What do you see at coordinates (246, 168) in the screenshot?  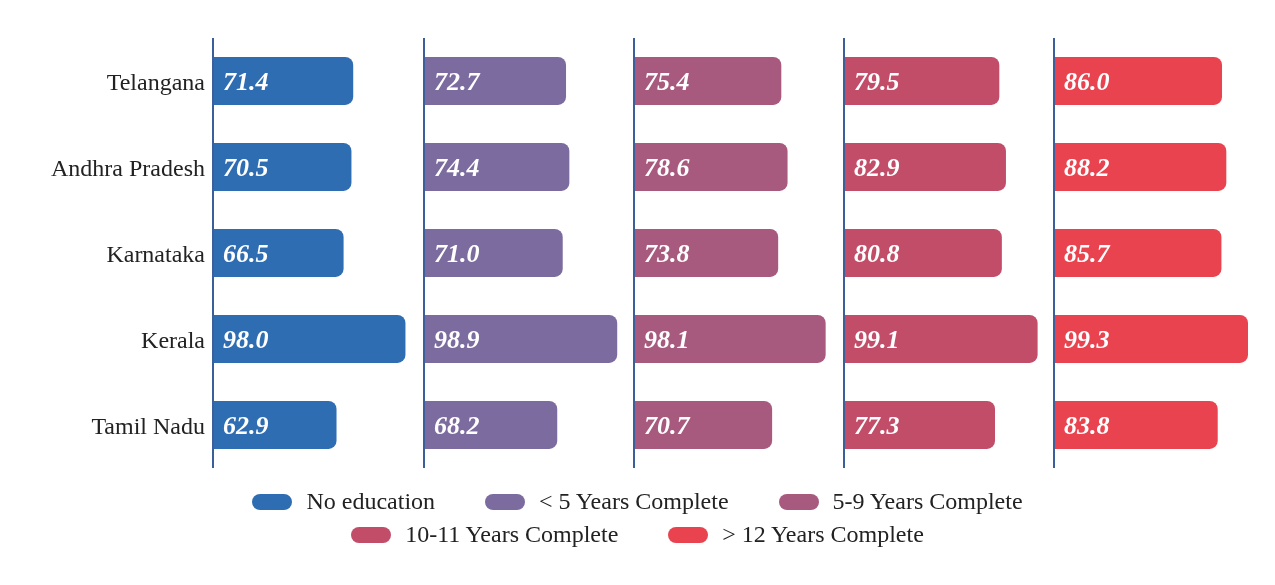 I see `data-label: 70.5` at bounding box center [246, 168].